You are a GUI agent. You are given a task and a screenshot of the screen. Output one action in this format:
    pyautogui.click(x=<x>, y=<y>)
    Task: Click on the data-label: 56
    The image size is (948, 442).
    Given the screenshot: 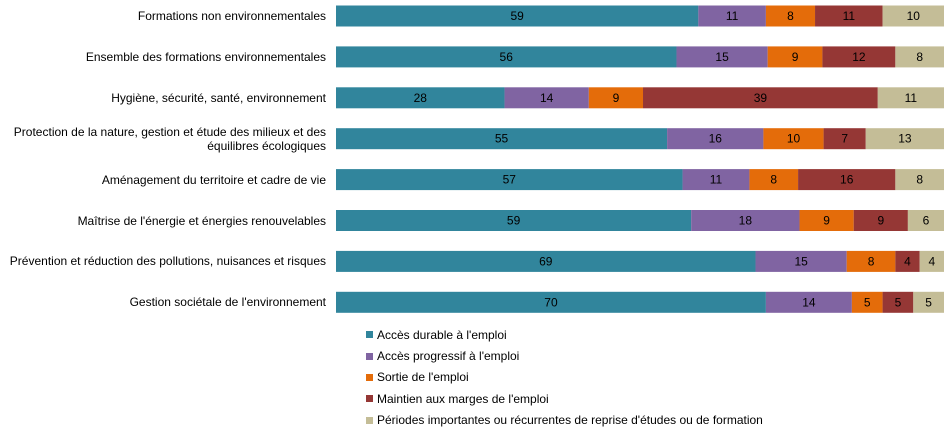 What is the action you would take?
    pyautogui.click(x=507, y=57)
    